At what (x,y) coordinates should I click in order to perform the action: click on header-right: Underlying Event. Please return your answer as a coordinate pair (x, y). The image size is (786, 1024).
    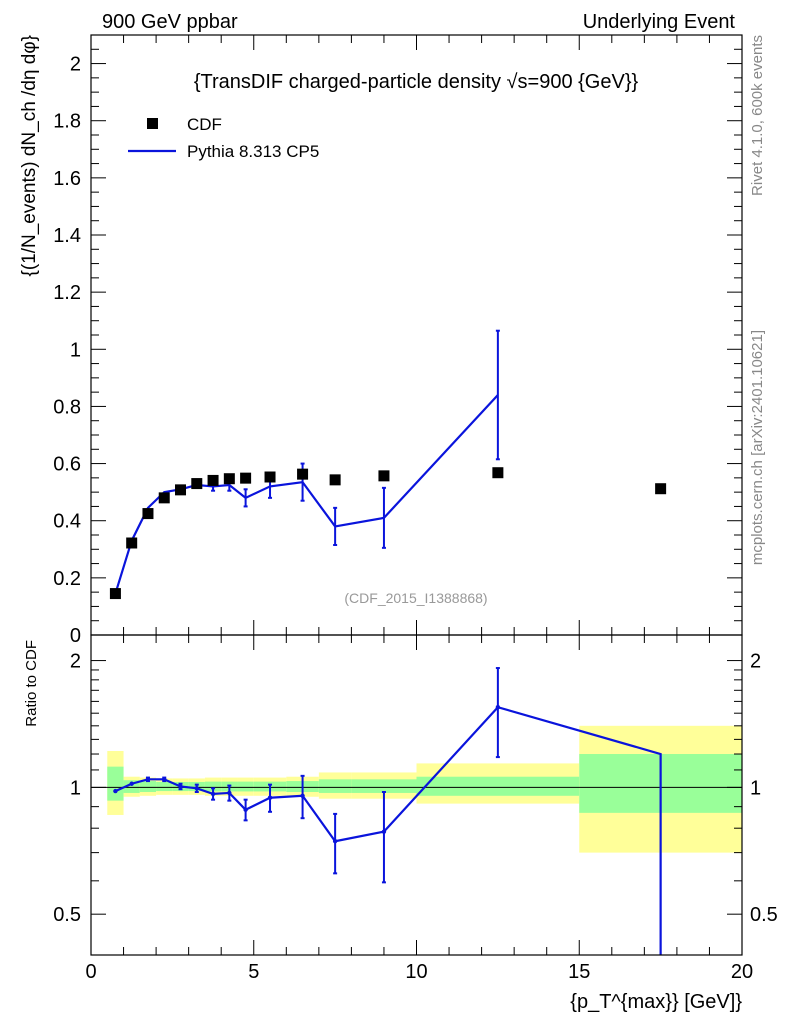
    Looking at the image, I should click on (659, 22).